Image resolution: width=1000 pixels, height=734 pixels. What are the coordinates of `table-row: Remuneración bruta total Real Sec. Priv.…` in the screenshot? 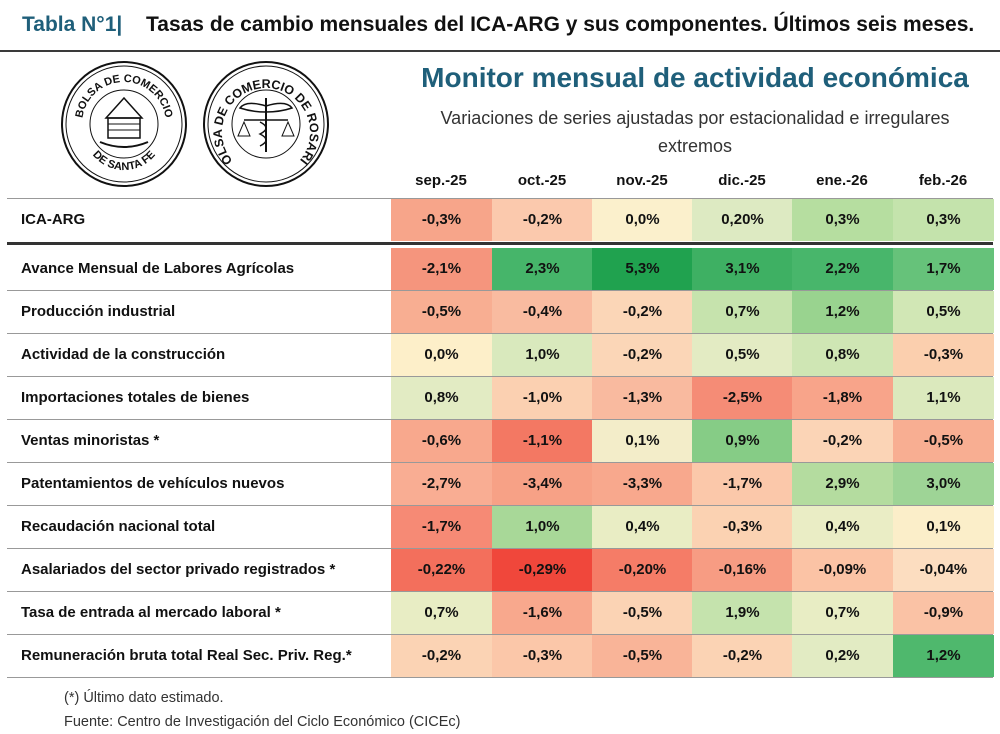 It's located at (500, 656).